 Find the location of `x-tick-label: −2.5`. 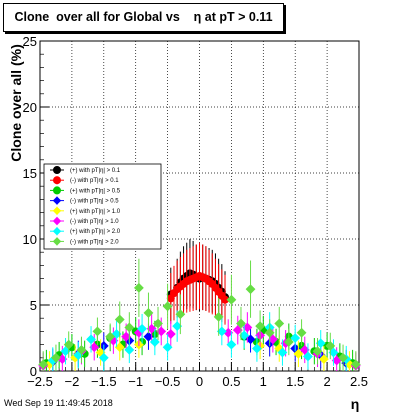

x-tick-label: −2.5 is located at coordinates (40, 381).